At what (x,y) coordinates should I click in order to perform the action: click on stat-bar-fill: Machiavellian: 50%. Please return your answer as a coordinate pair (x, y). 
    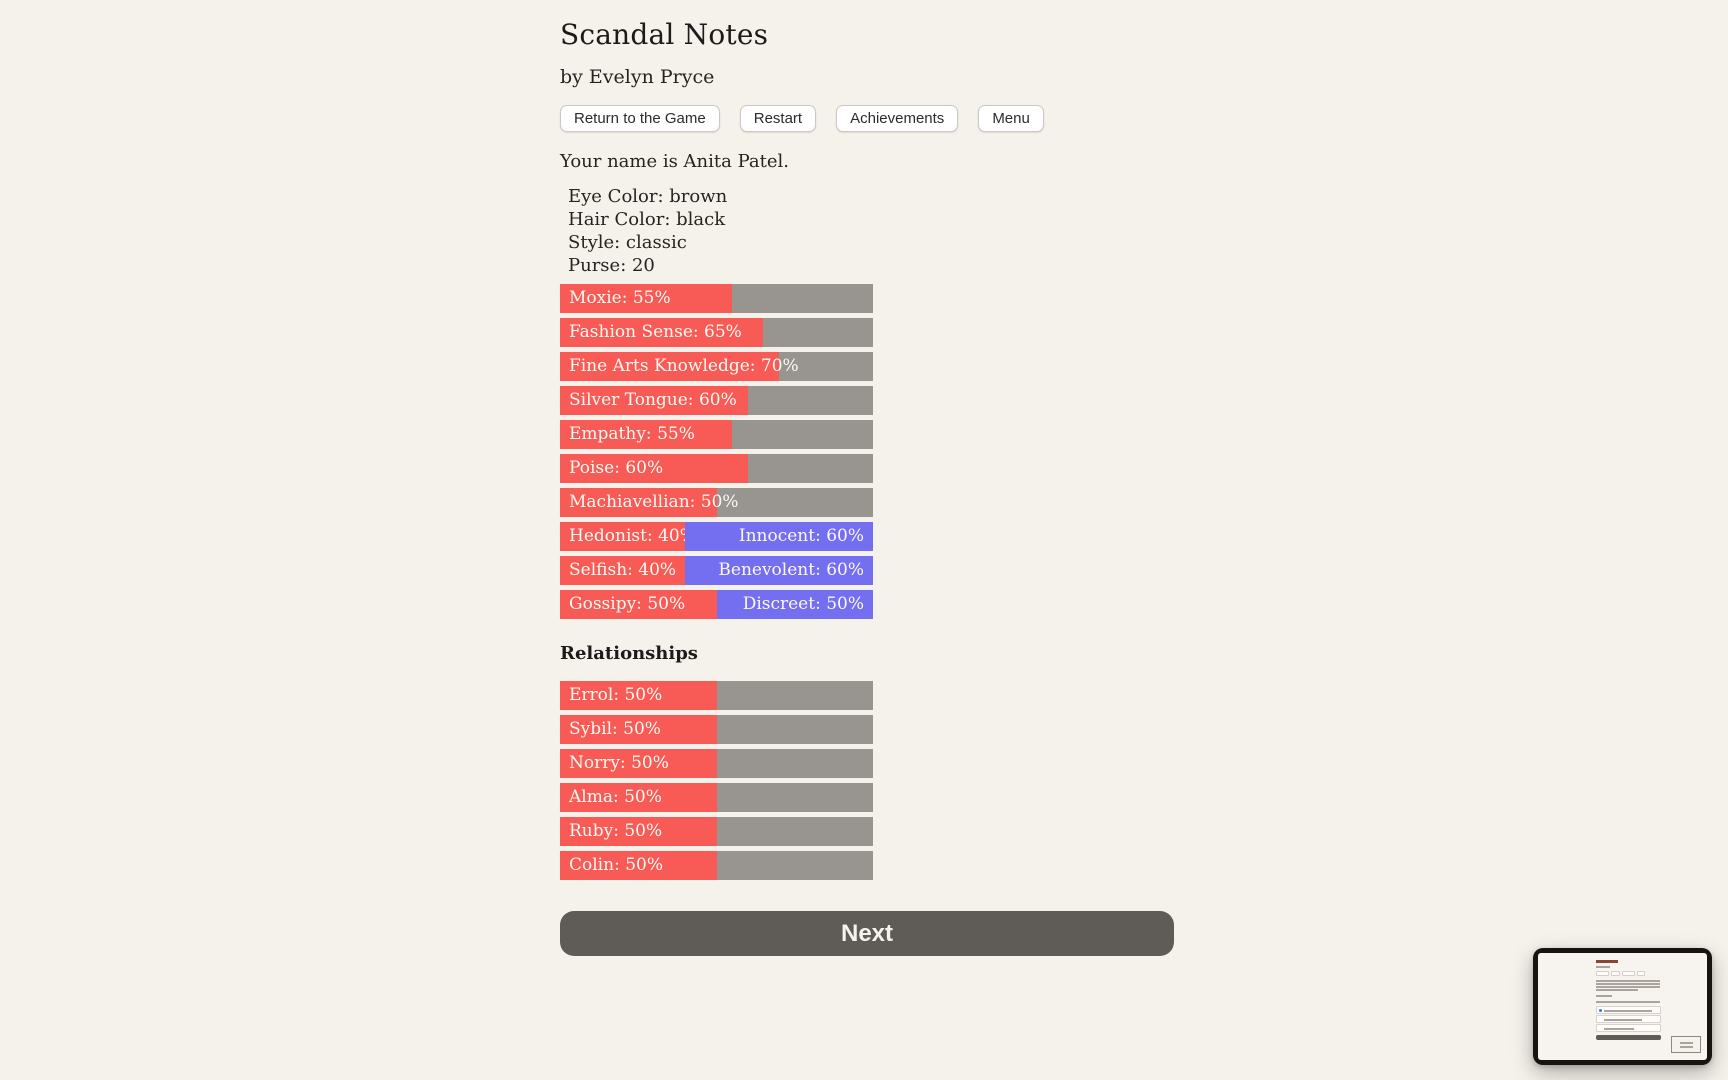
    Looking at the image, I should click on (649, 502).